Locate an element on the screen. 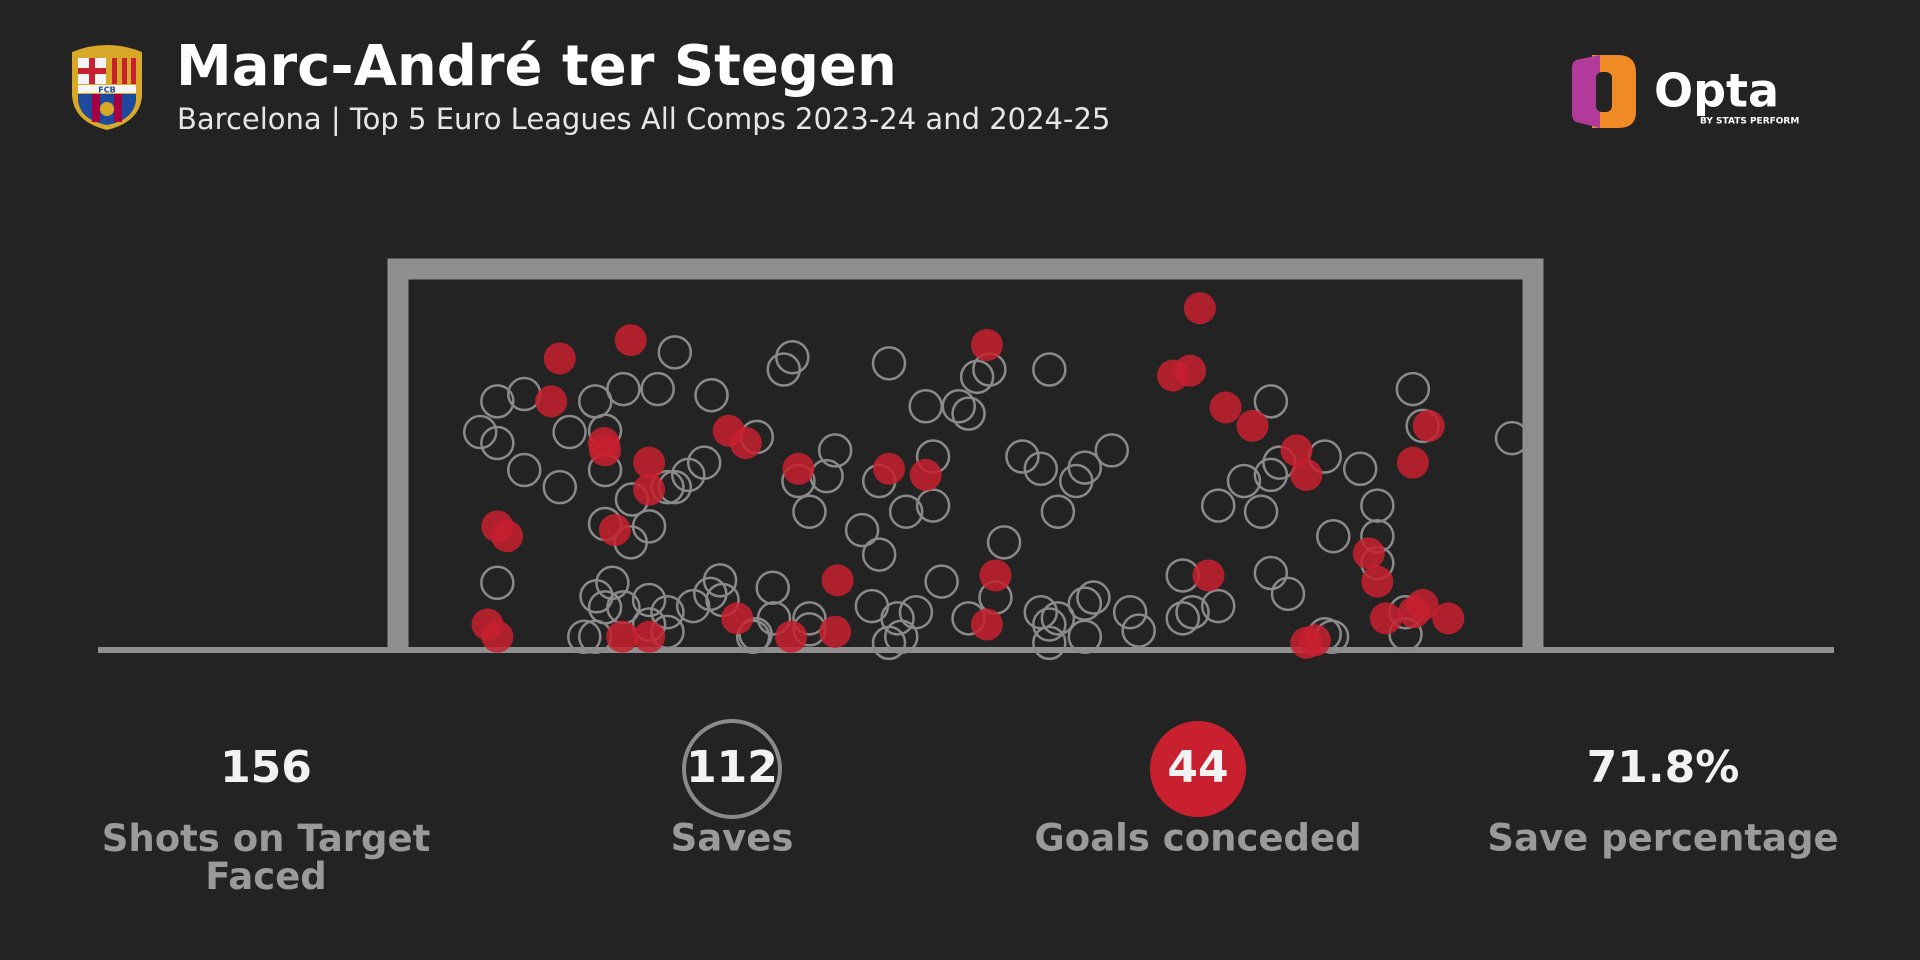 The height and width of the screenshot is (960, 1920). stat-value: 112 is located at coordinates (732, 767).